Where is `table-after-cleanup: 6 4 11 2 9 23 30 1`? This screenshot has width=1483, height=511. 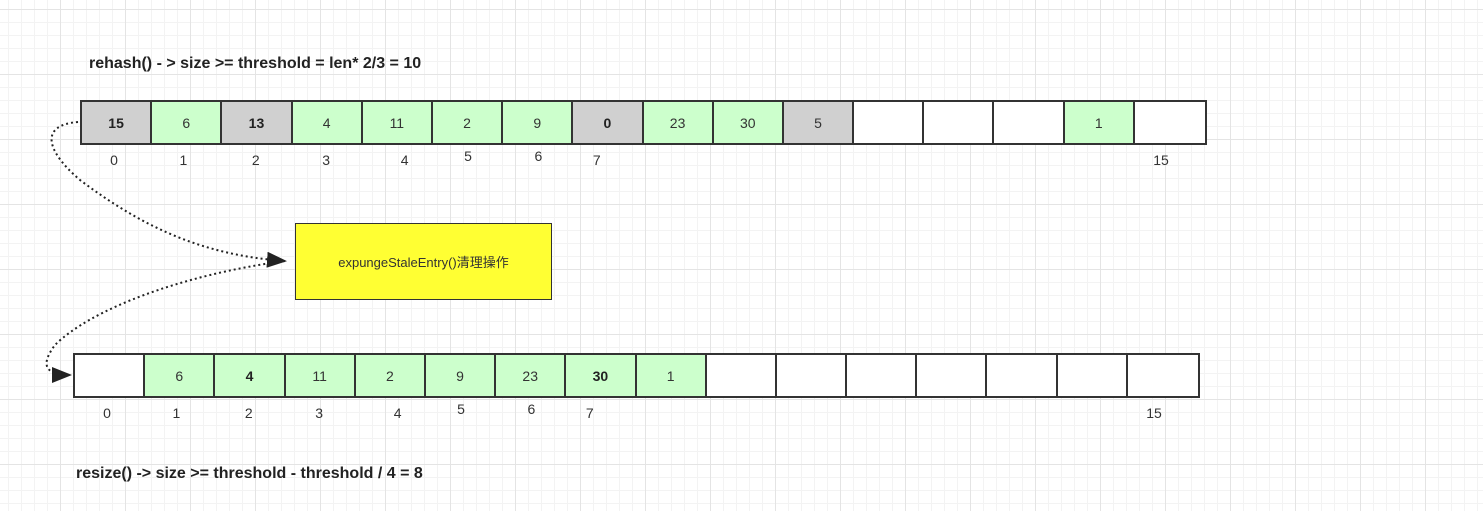
table-after-cleanup: 6 4 11 2 9 23 30 1 is located at coordinates (636, 375).